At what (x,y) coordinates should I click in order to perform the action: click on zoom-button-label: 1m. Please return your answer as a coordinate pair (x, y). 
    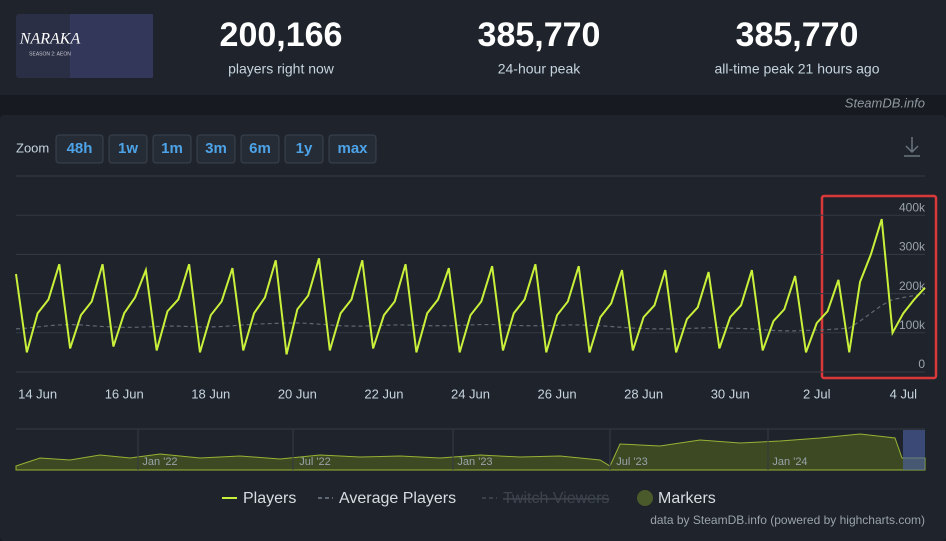
    Looking at the image, I should click on (172, 148).